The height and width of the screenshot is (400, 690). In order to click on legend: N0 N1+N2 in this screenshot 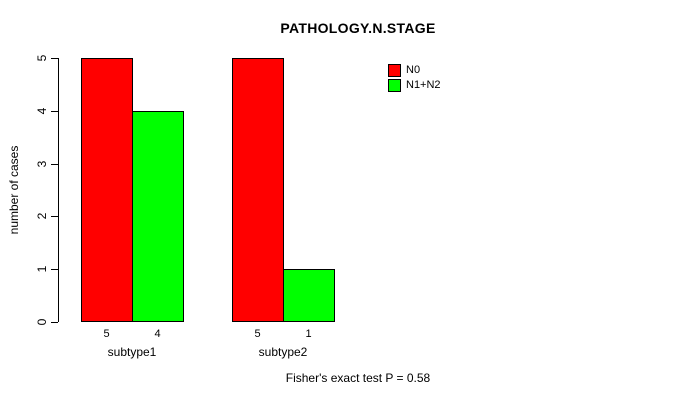, I will do `click(414, 78)`.